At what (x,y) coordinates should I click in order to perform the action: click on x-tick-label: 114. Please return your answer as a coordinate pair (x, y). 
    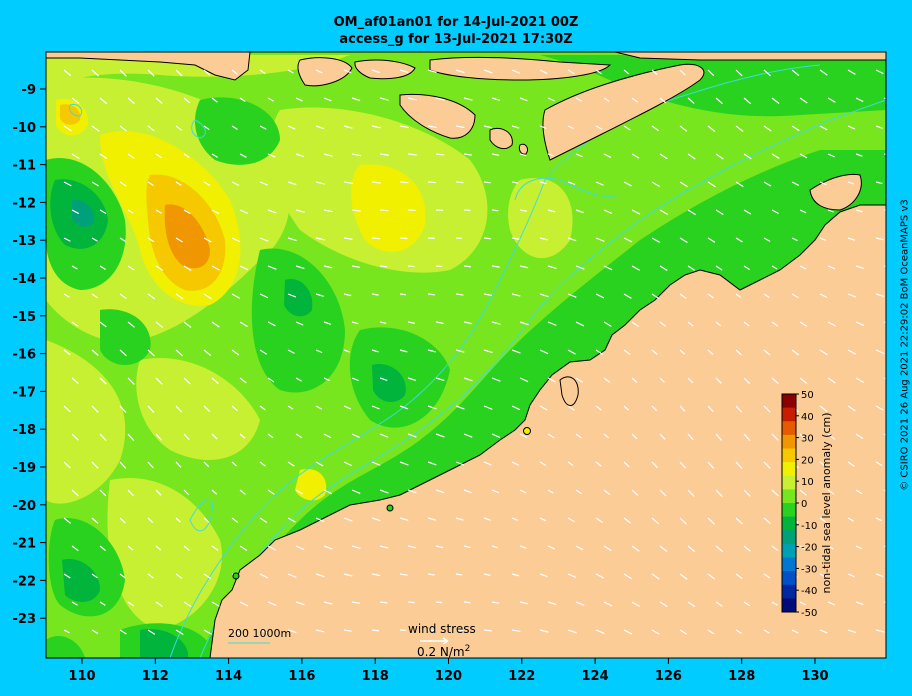
    Looking at the image, I should click on (228, 676).